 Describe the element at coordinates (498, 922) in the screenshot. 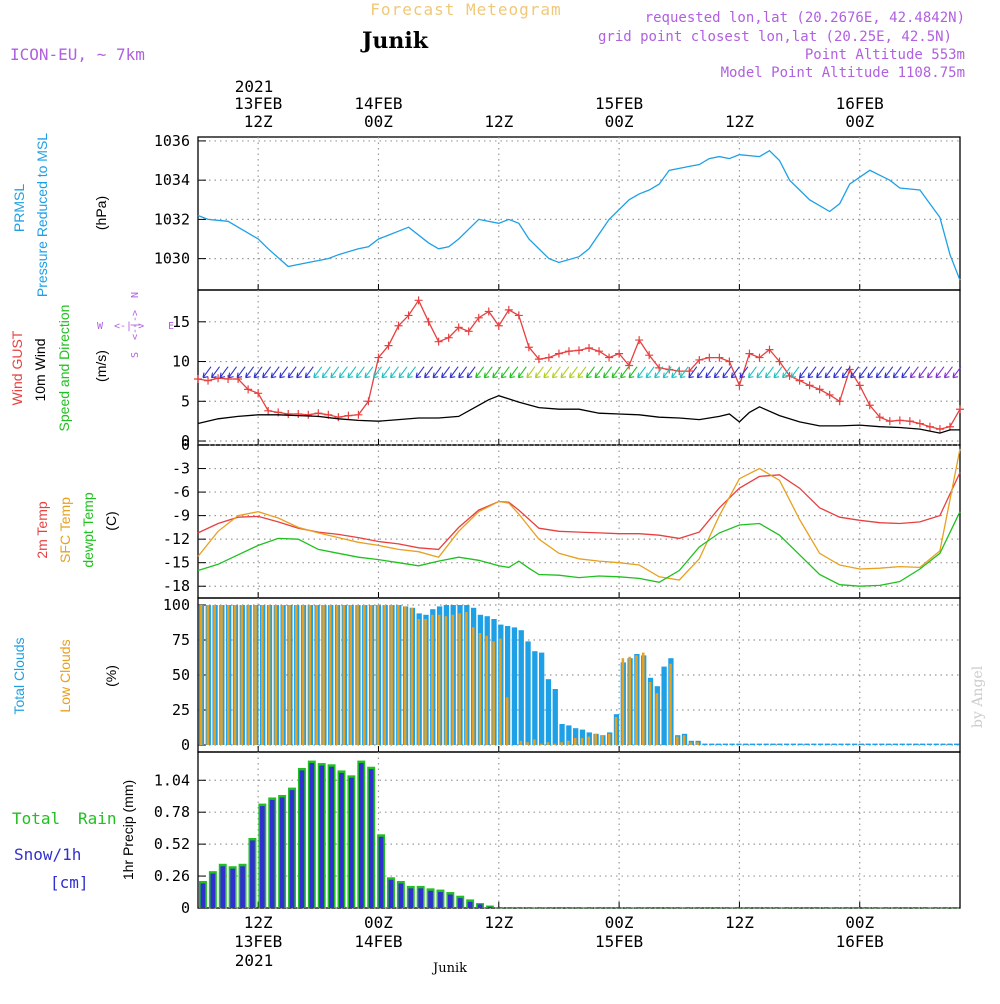

I see `bottom-hour-label: 12Z` at that location.